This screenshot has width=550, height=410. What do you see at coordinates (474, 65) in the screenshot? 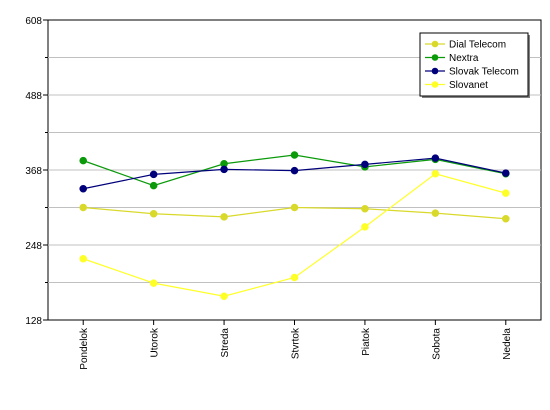
I see `legend: Dial Telecom Nextra Slovak Telecom Slovanet` at bounding box center [474, 65].